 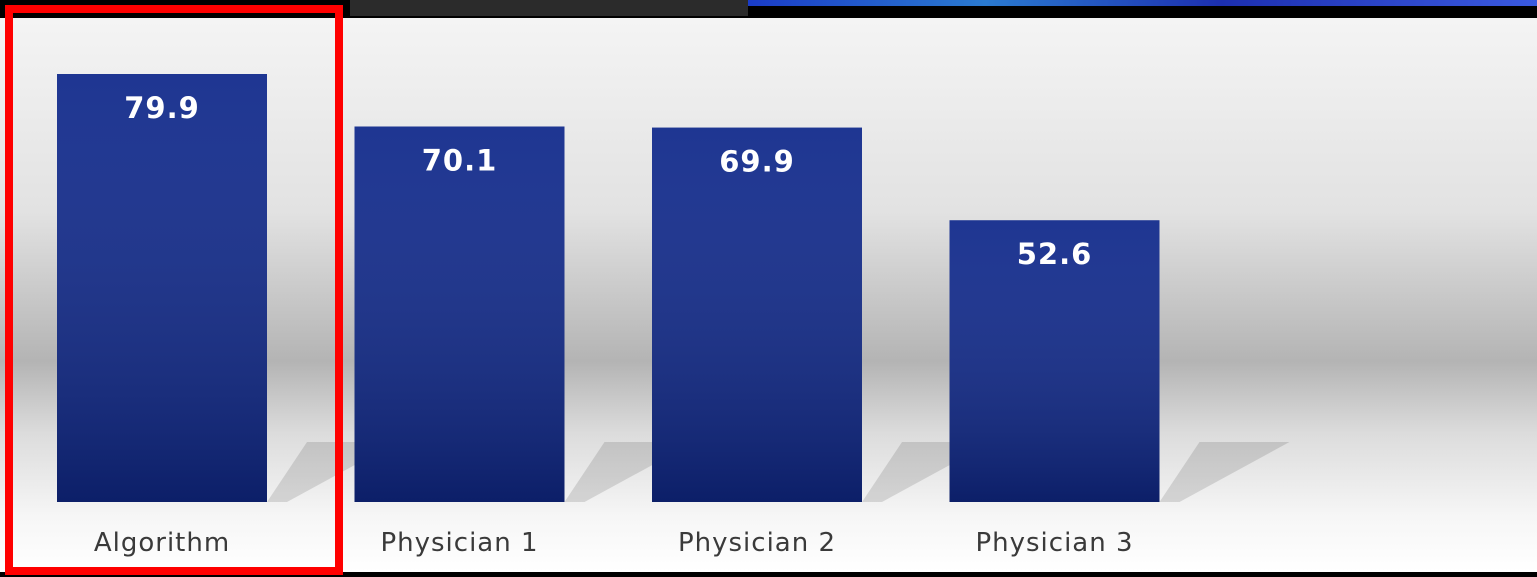 What do you see at coordinates (1055, 254) in the screenshot?
I see `value-label: 52.6` at bounding box center [1055, 254].